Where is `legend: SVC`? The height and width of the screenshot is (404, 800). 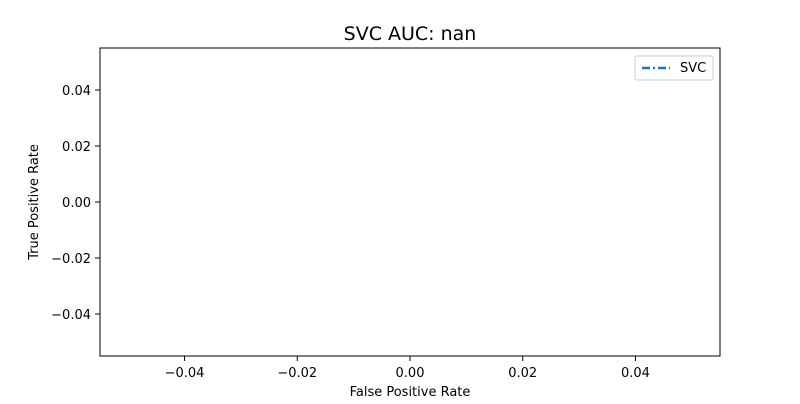 legend: SVC is located at coordinates (674, 68).